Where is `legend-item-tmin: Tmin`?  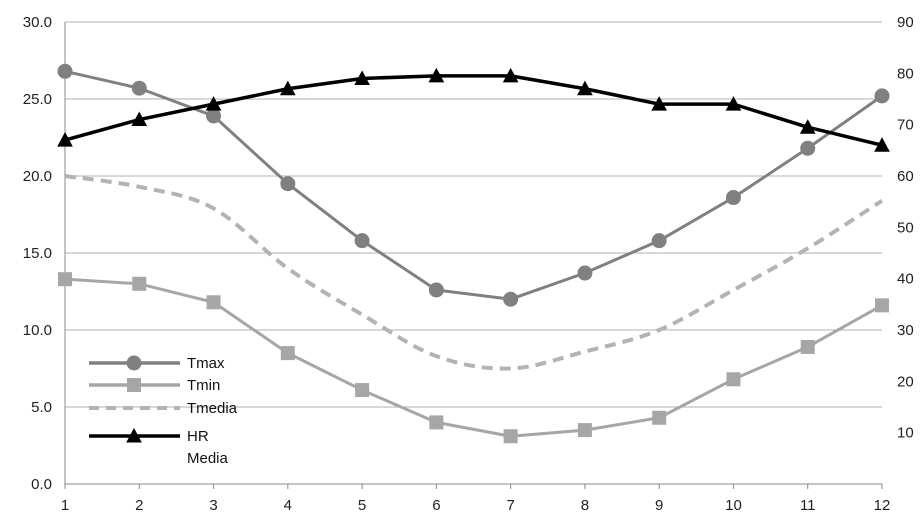
legend-item-tmin: Tmin is located at coordinates (154, 385).